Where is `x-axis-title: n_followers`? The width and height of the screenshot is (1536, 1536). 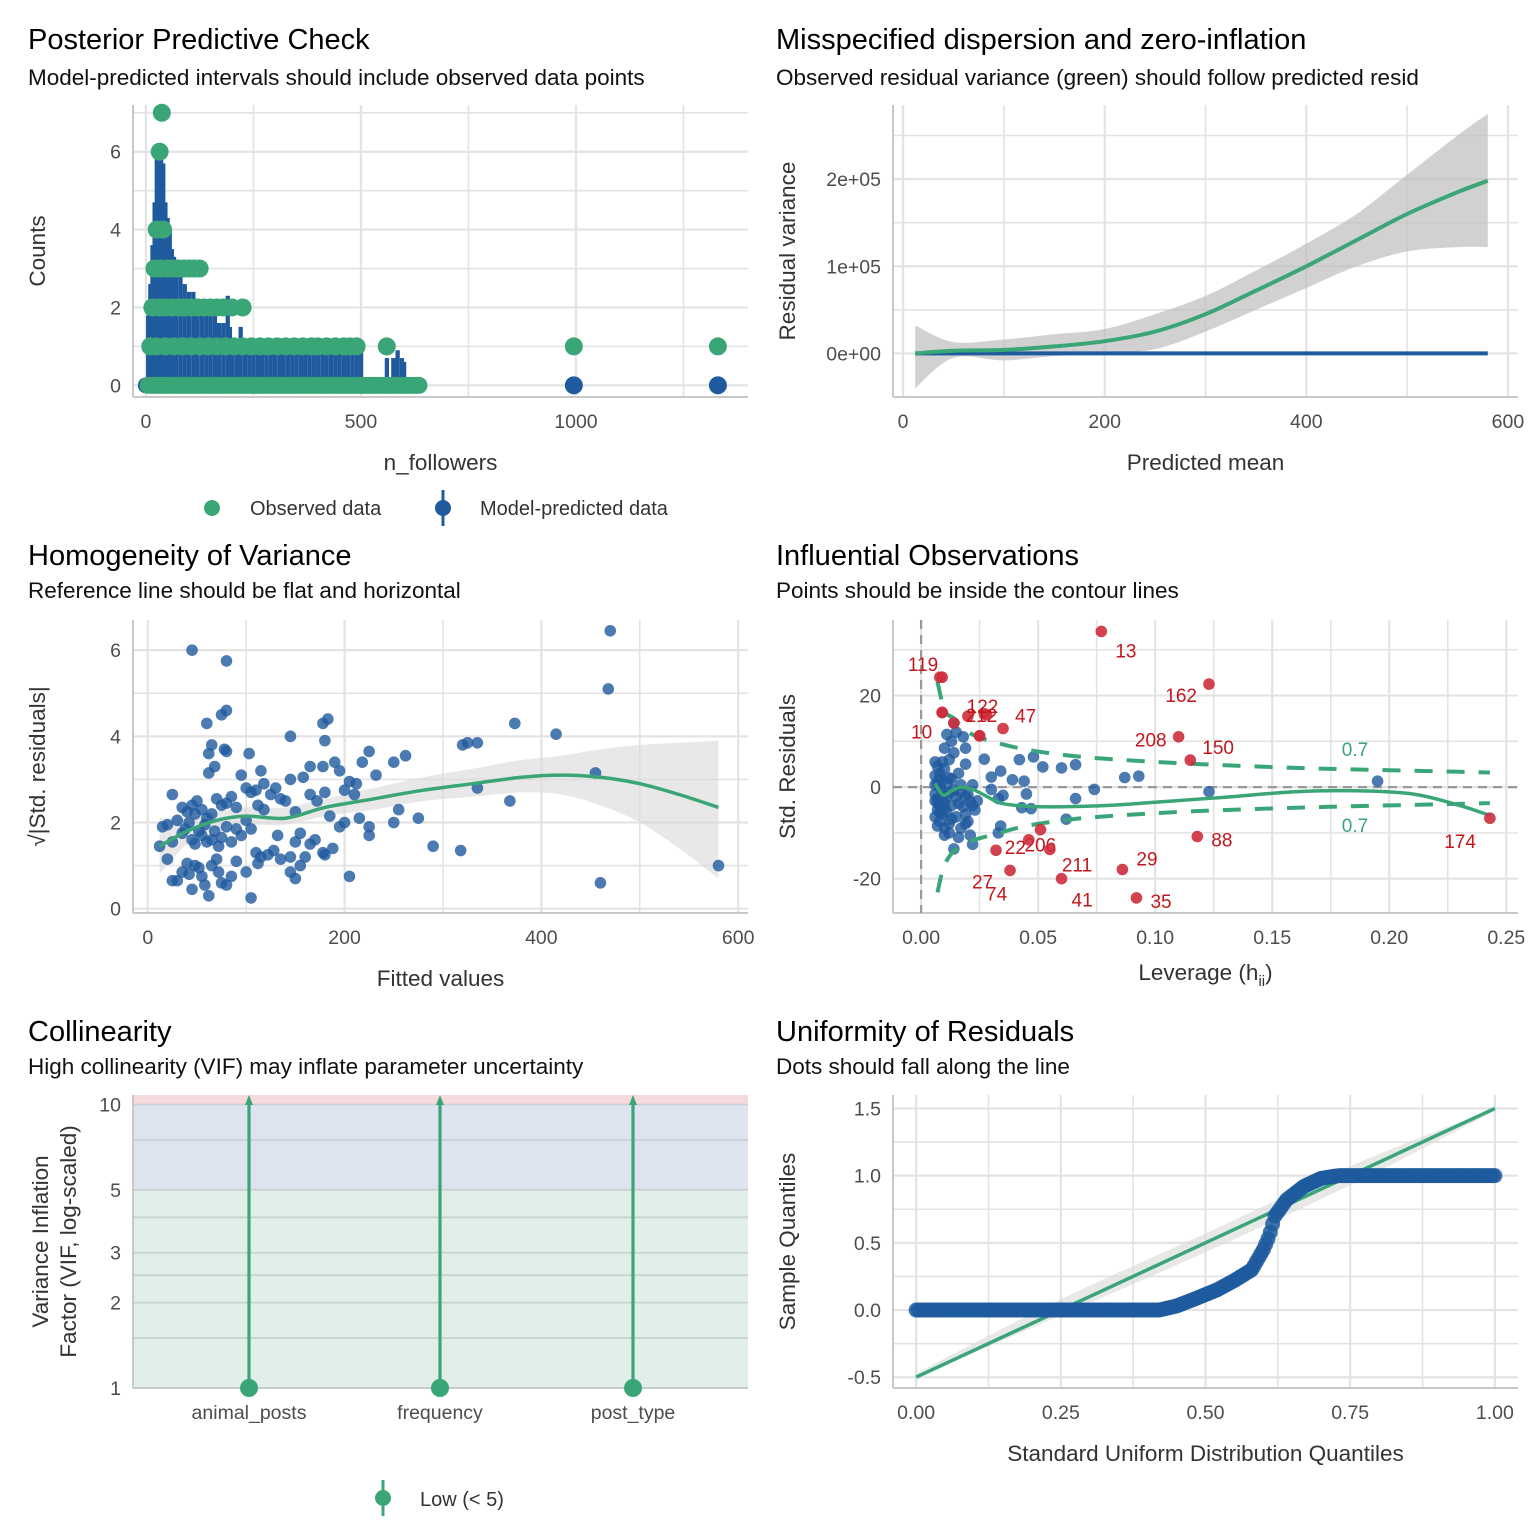 x-axis-title: n_followers is located at coordinates (441, 462).